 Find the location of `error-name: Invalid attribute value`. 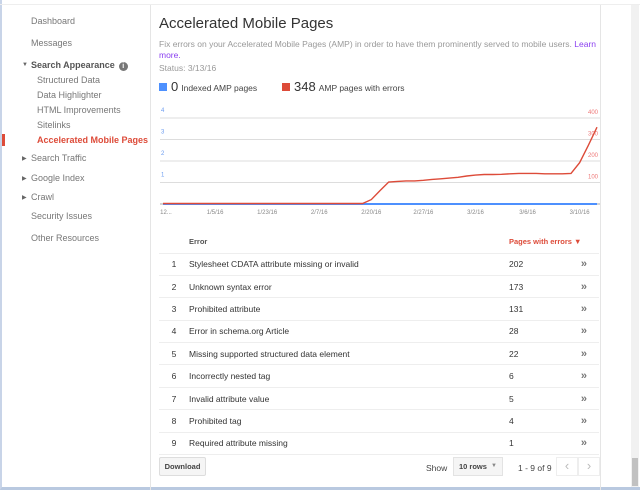

error-name: Invalid attribute value is located at coordinates (349, 399).